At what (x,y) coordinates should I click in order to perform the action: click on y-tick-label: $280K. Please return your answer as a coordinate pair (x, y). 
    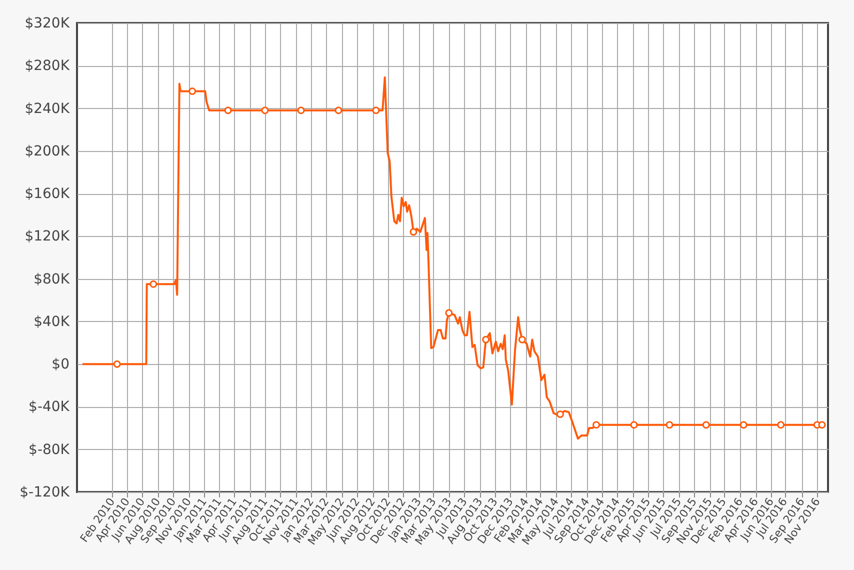
    Looking at the image, I should click on (47, 66).